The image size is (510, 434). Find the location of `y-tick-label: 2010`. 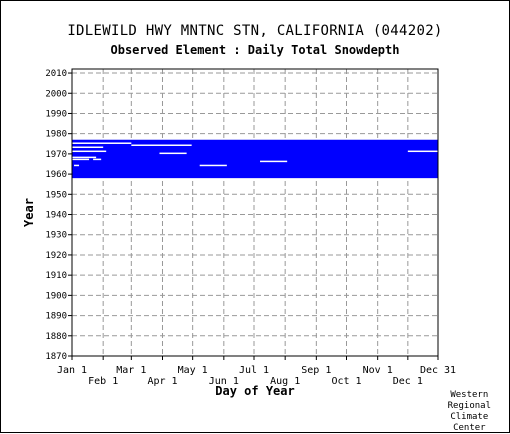

y-tick-label: 2010 is located at coordinates (56, 74).